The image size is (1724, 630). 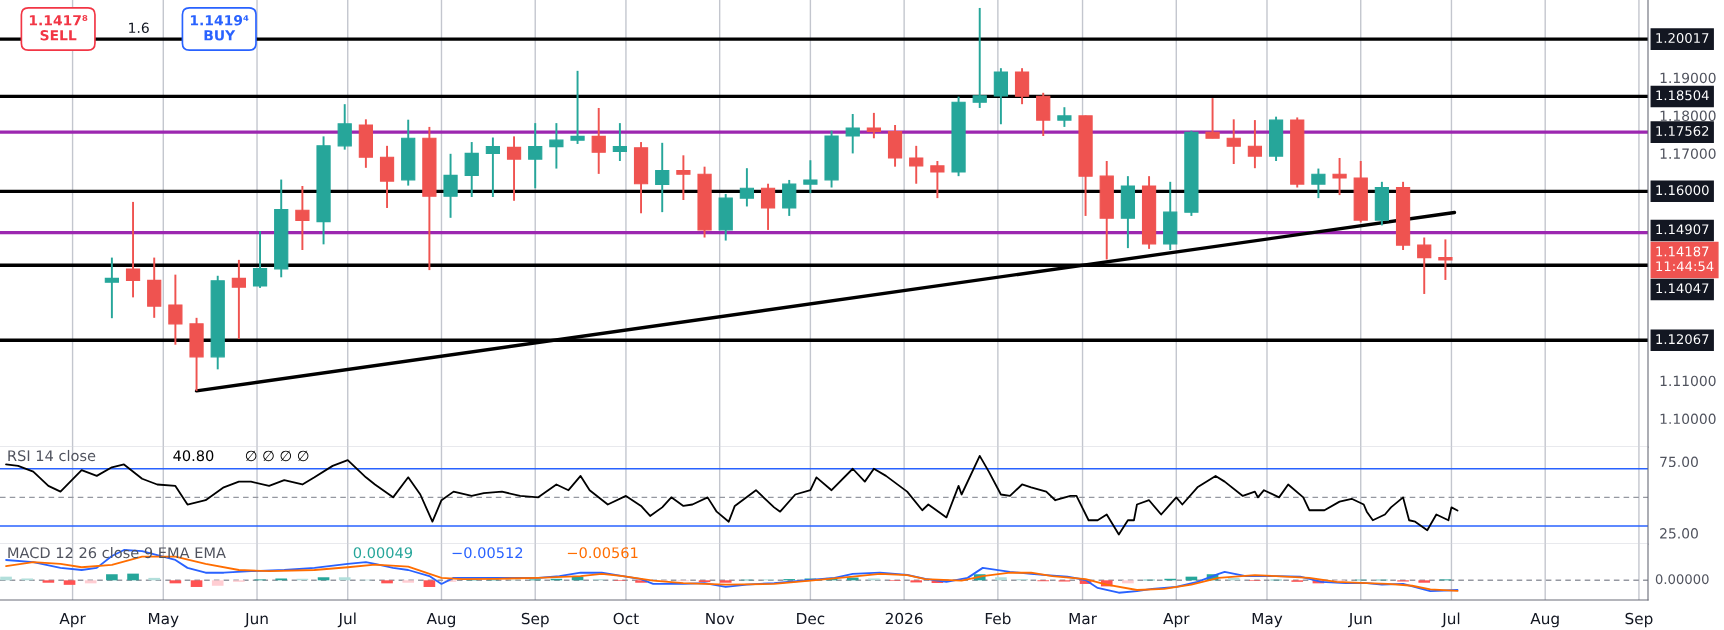 I want to click on annotation: 1.1417⁸ SELL, so click(x=58, y=28).